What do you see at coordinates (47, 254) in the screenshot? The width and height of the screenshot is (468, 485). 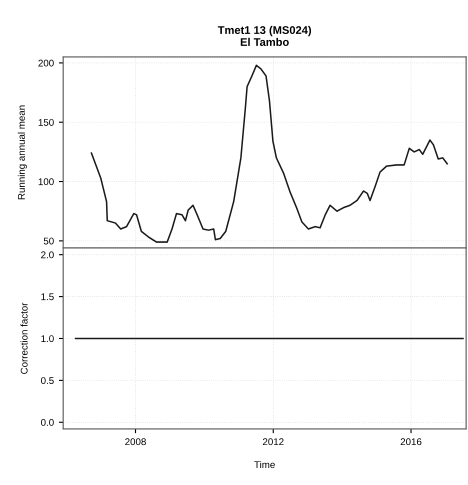 I see `y-tick-label: 2.0` at bounding box center [47, 254].